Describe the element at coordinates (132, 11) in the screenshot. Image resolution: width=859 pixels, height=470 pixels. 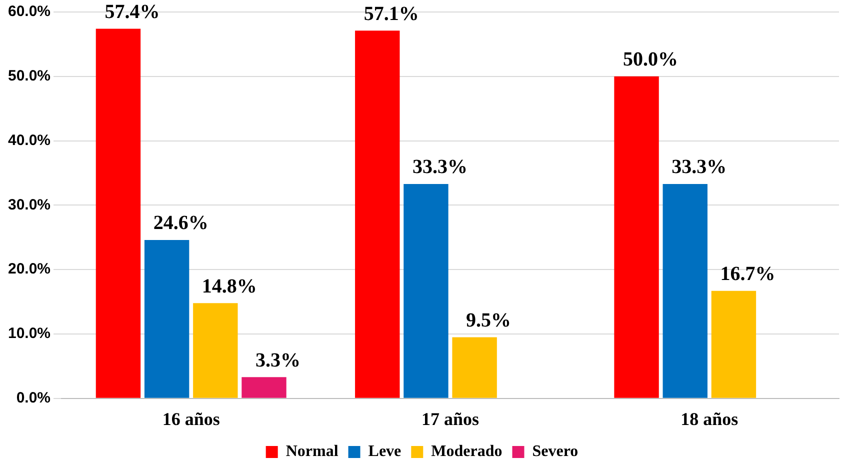
I see `data-label: 57.4%` at that location.